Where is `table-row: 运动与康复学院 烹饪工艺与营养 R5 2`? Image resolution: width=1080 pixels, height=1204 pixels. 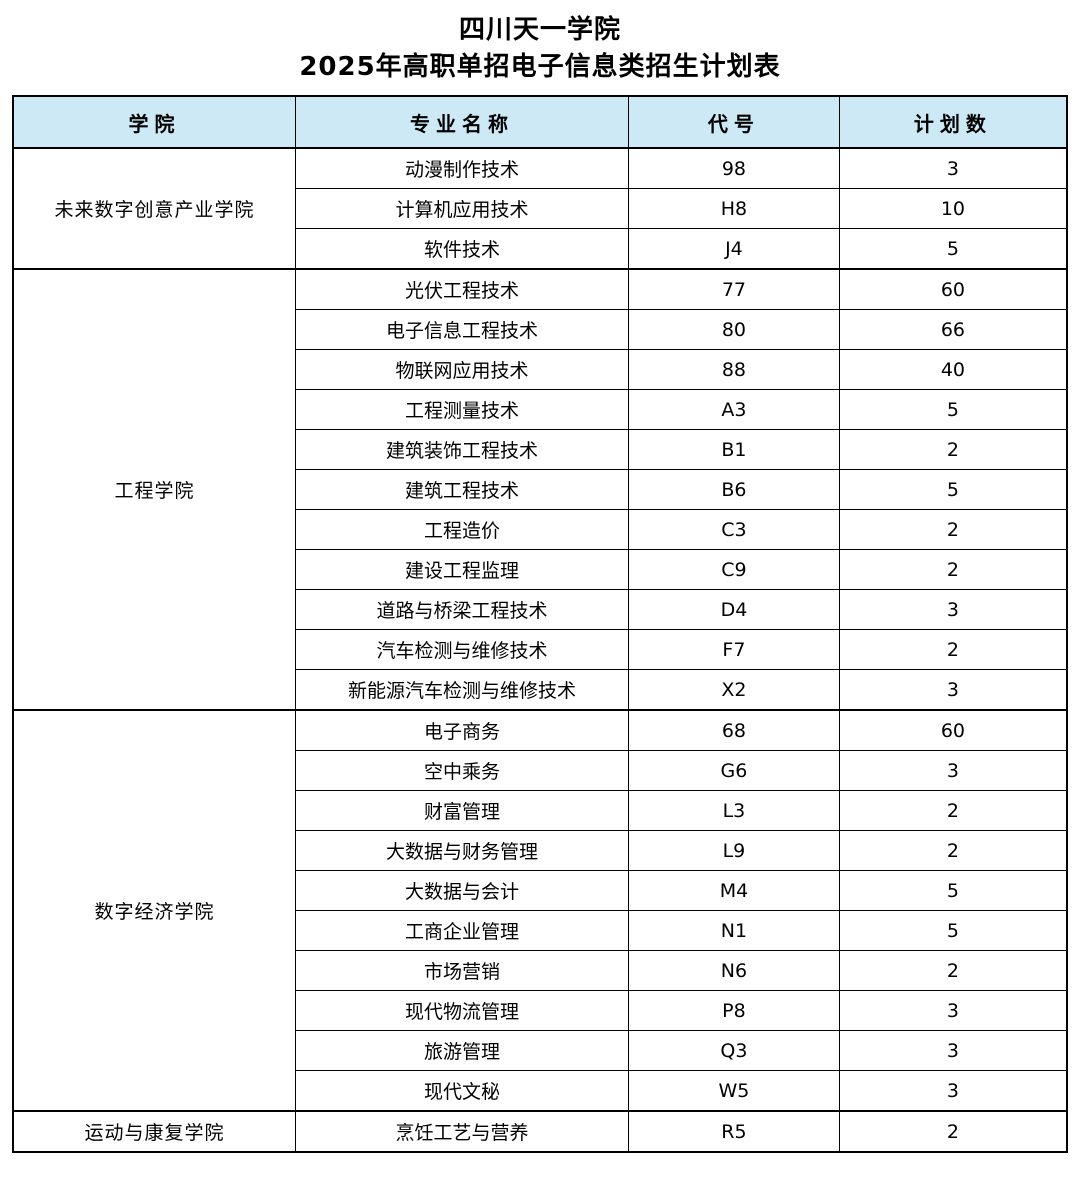
table-row: 运动与康复学院 烹饪工艺与营养 R5 2 is located at coordinates (540, 1131).